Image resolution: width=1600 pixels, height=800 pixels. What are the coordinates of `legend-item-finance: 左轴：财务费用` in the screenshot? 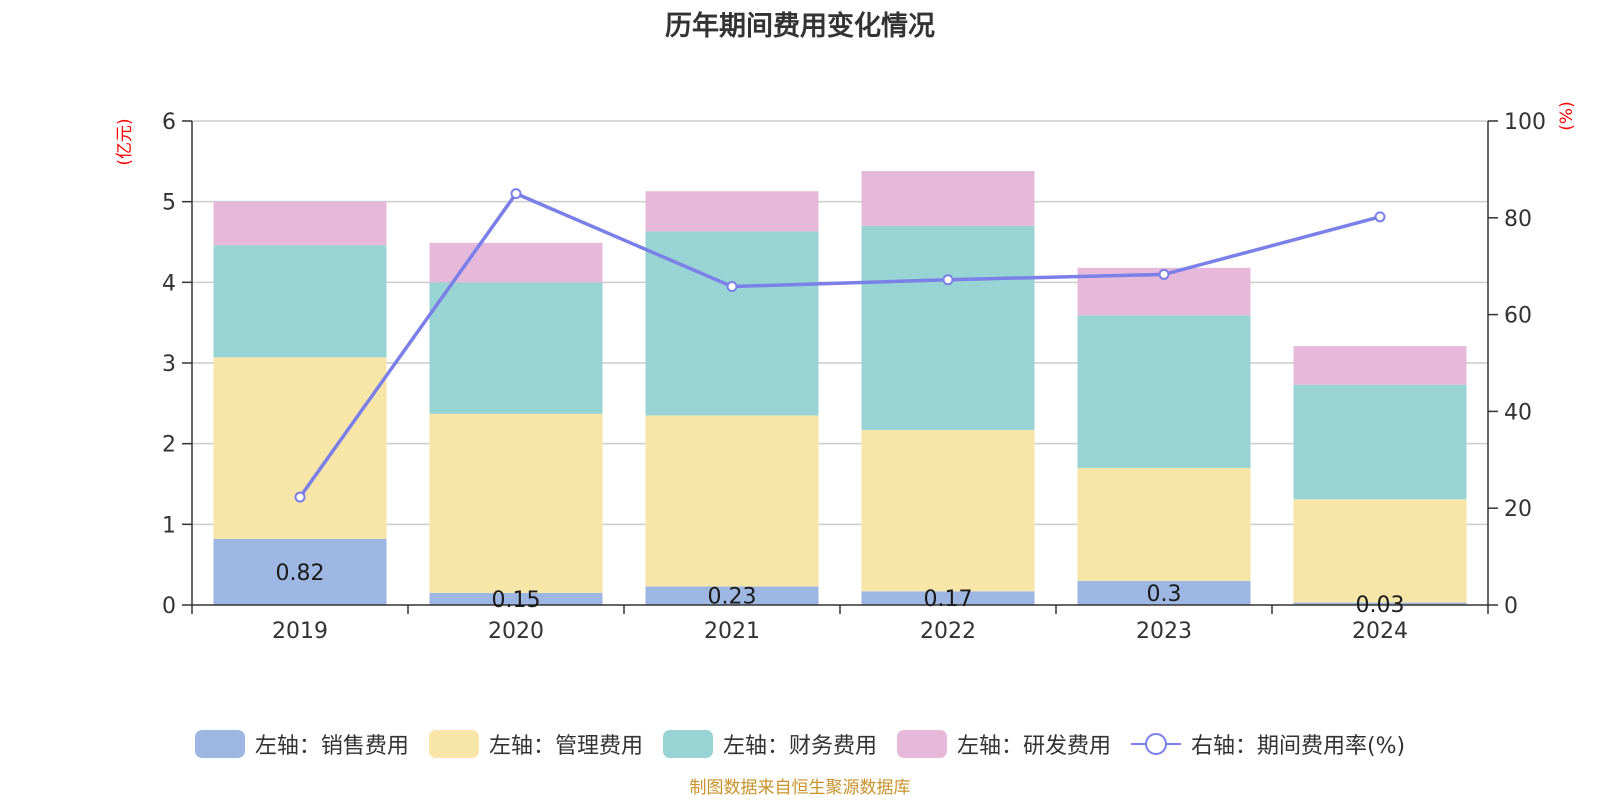 It's located at (769, 744).